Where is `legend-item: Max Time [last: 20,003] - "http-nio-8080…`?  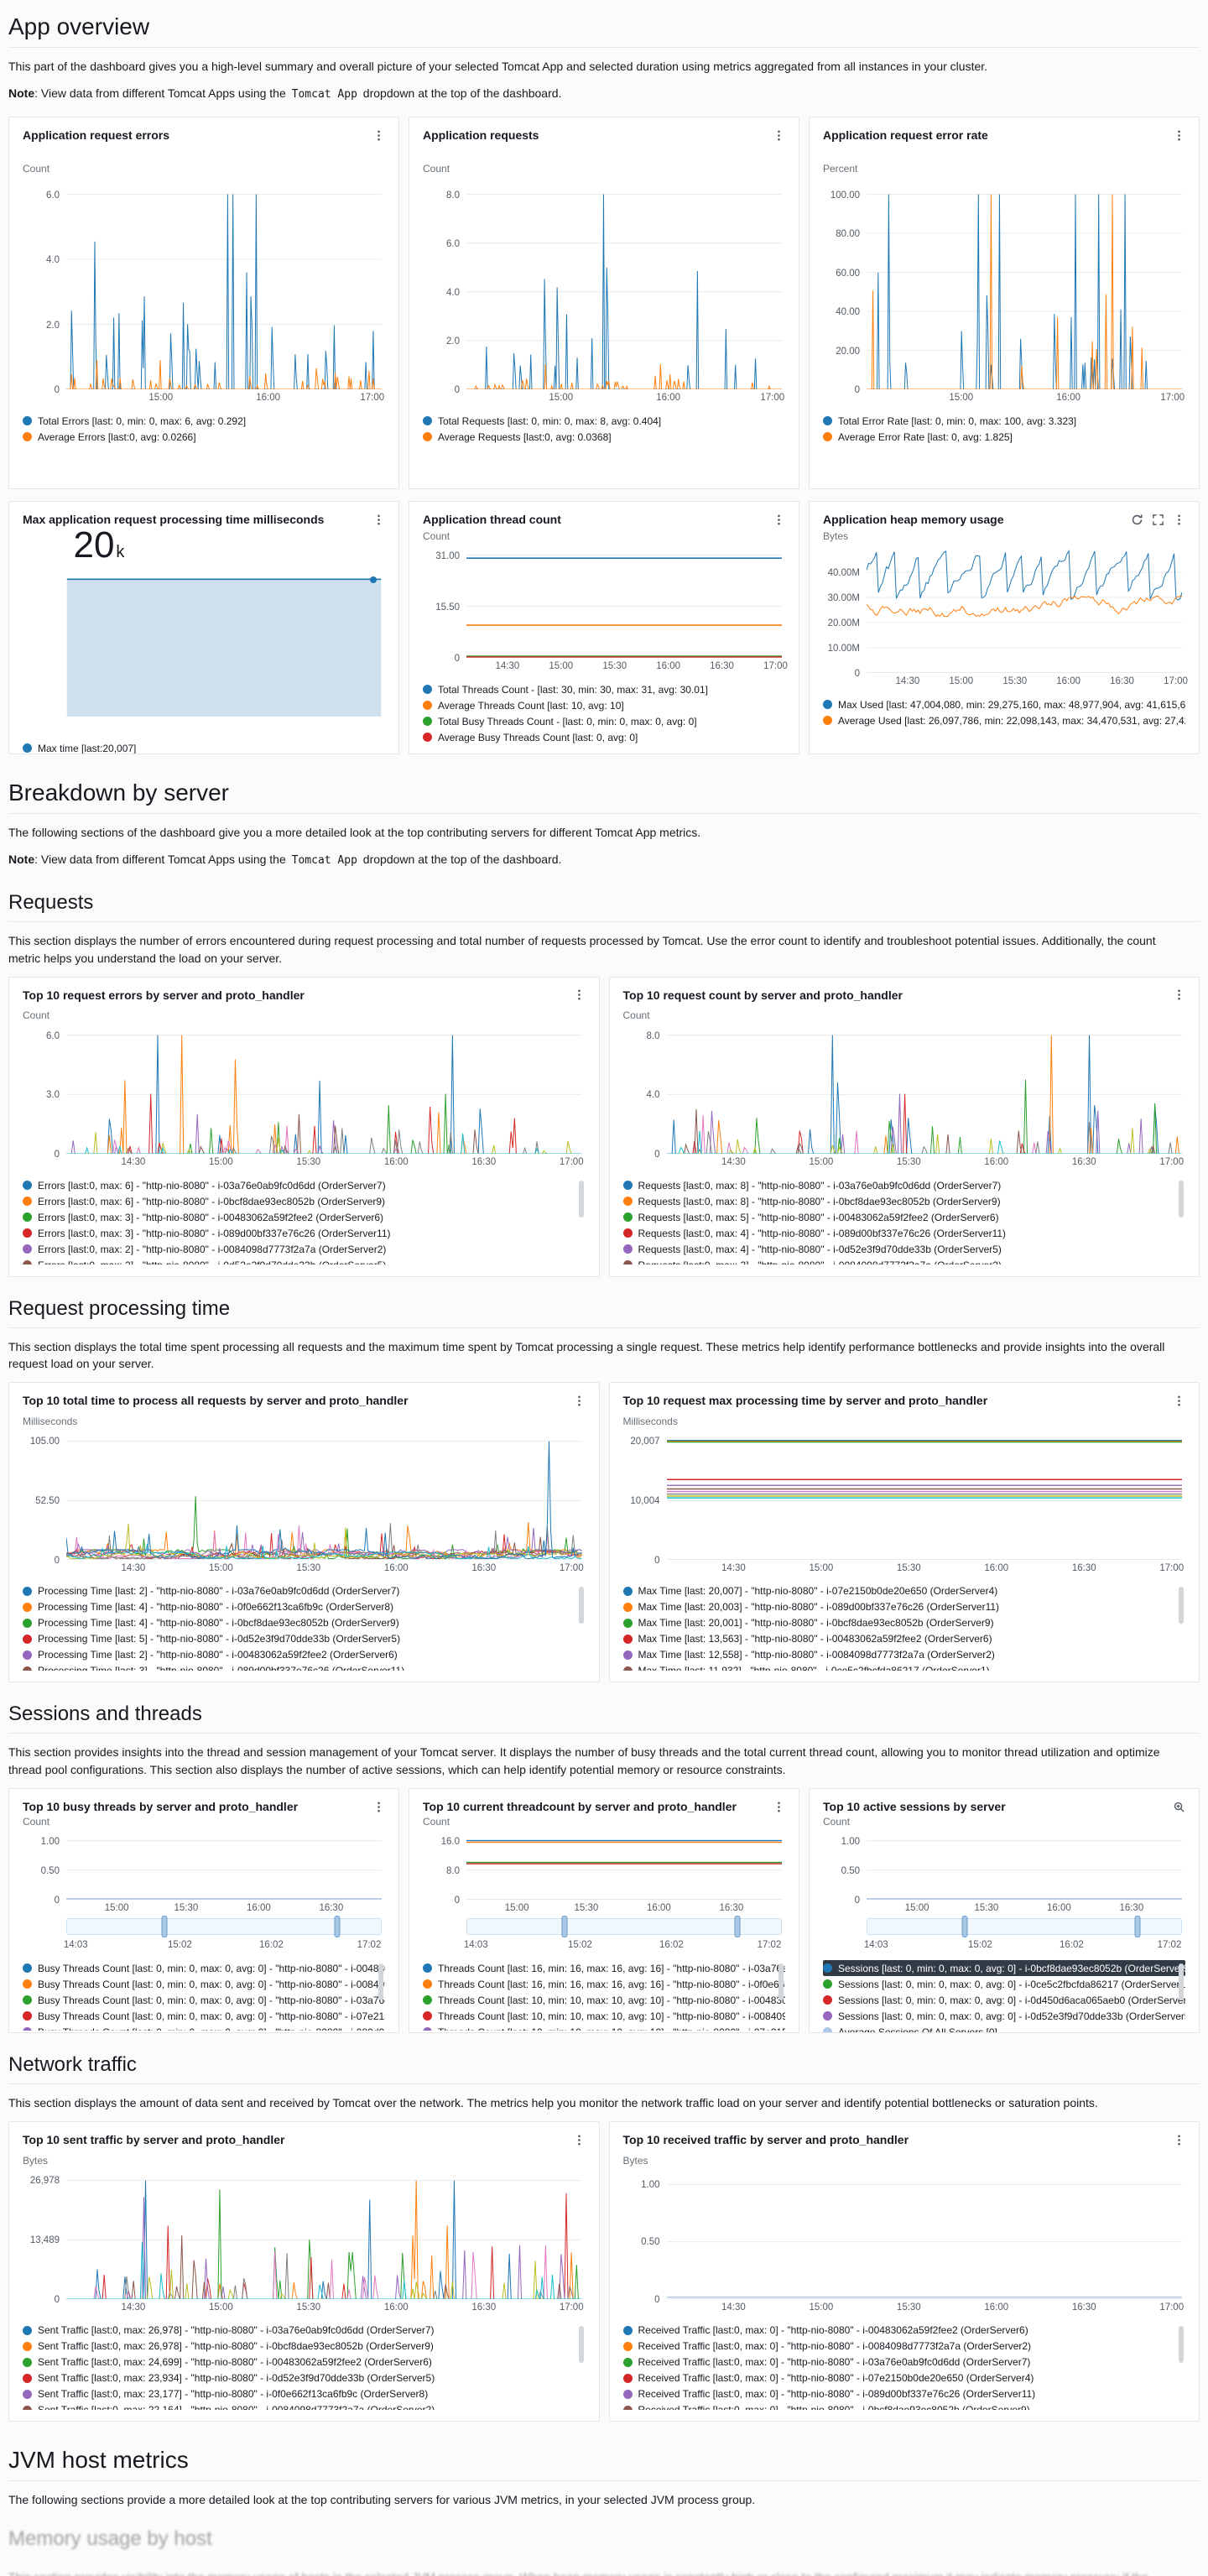
legend-item: Max Time [last: 20,003] - "http-nio-8080… is located at coordinates (904, 1607).